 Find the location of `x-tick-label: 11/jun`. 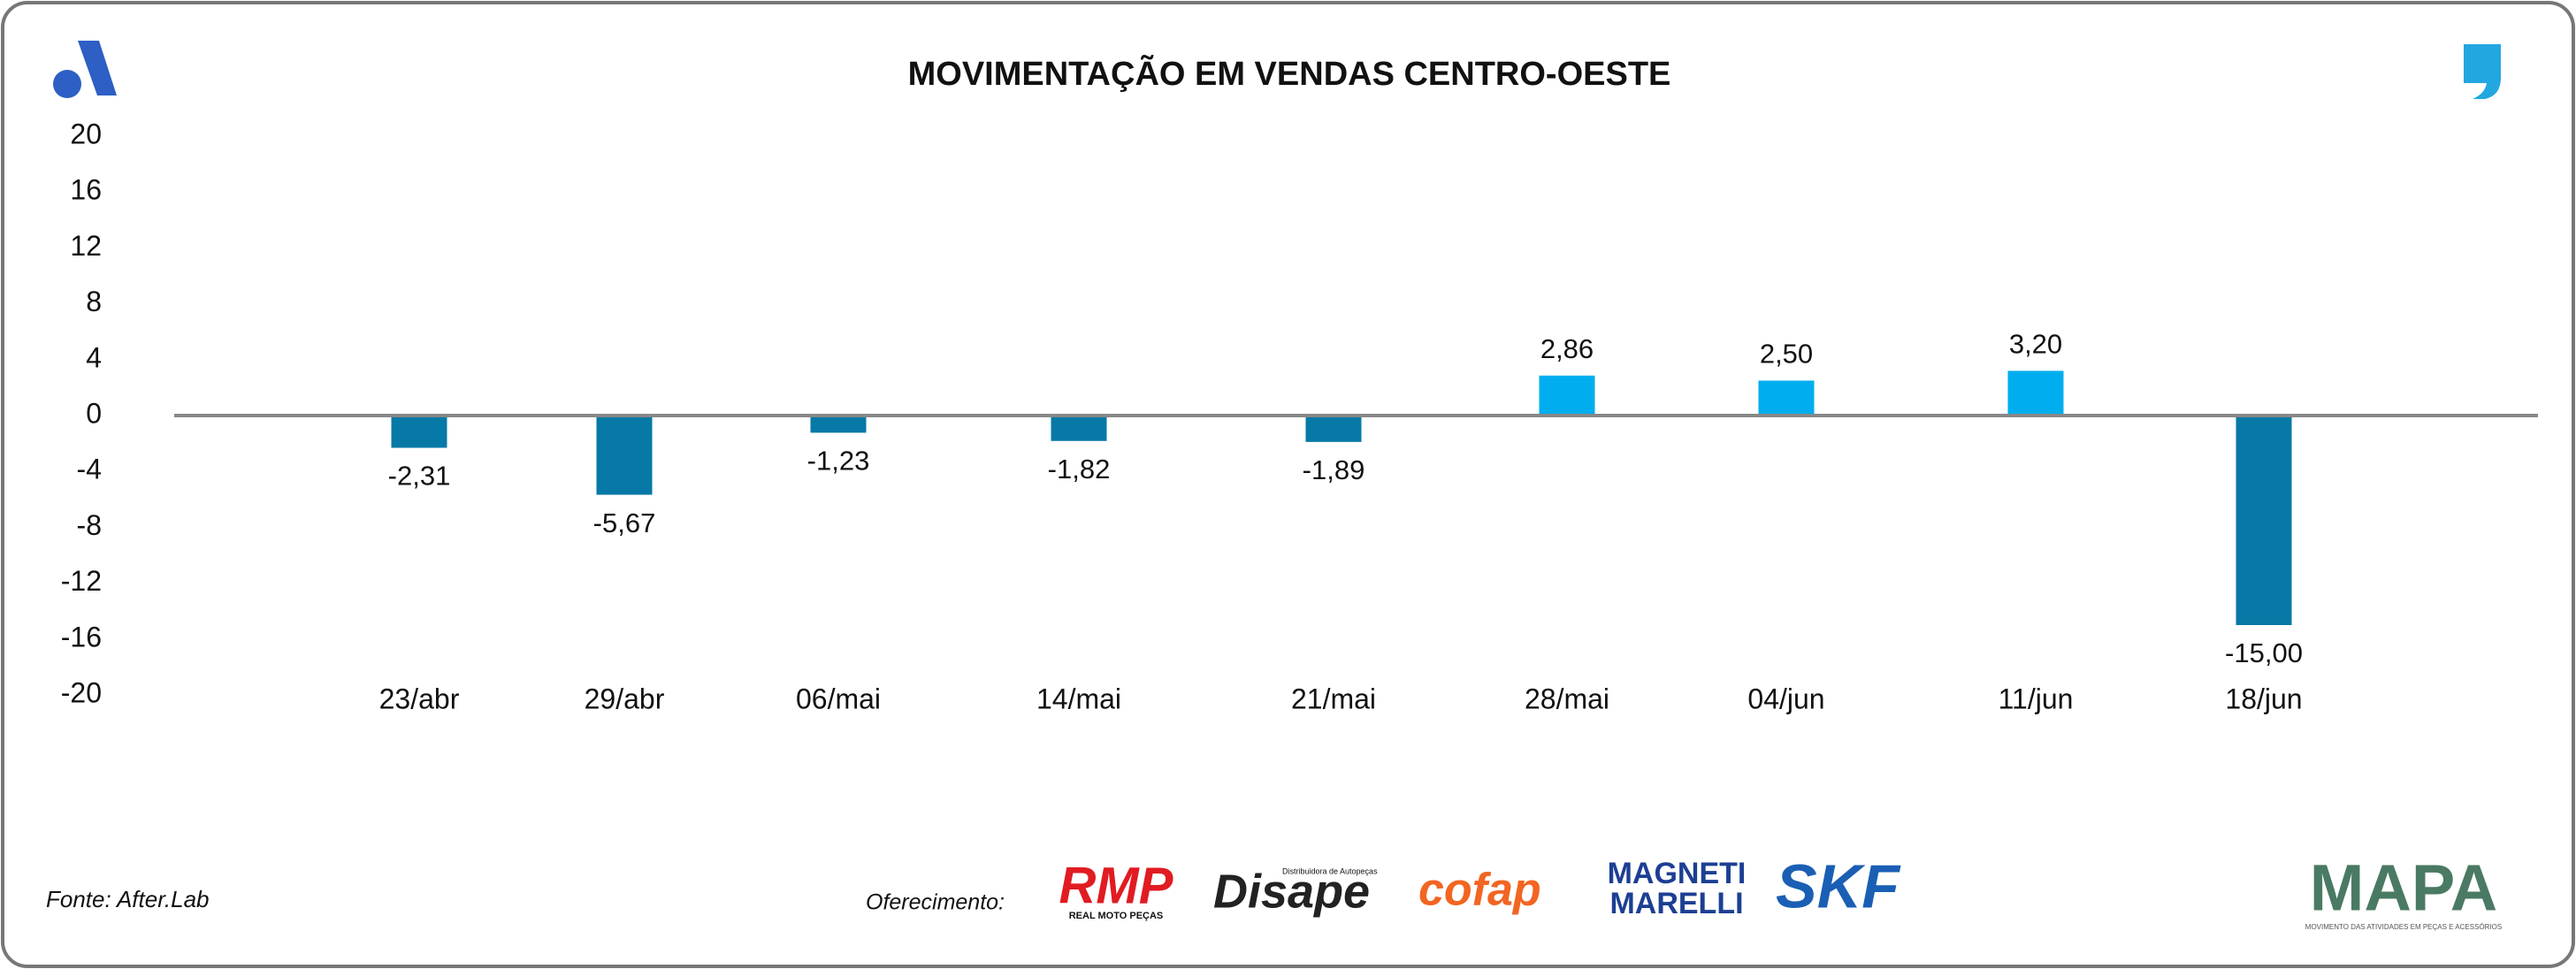

x-tick-label: 11/jun is located at coordinates (2037, 699).